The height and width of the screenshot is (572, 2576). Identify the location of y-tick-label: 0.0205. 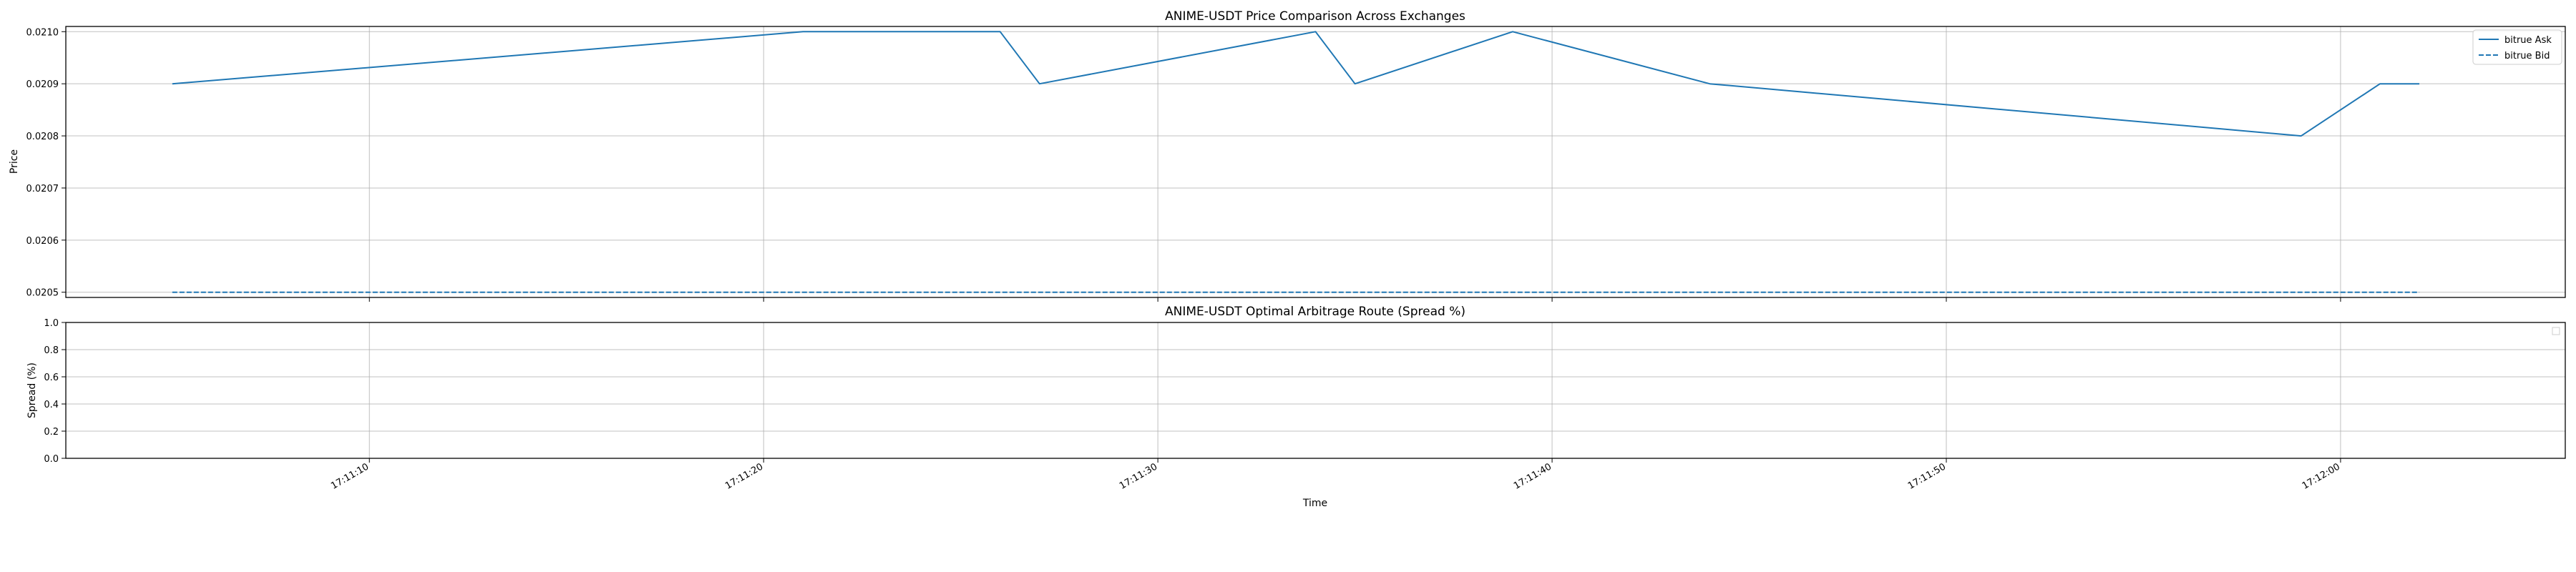
(42, 293).